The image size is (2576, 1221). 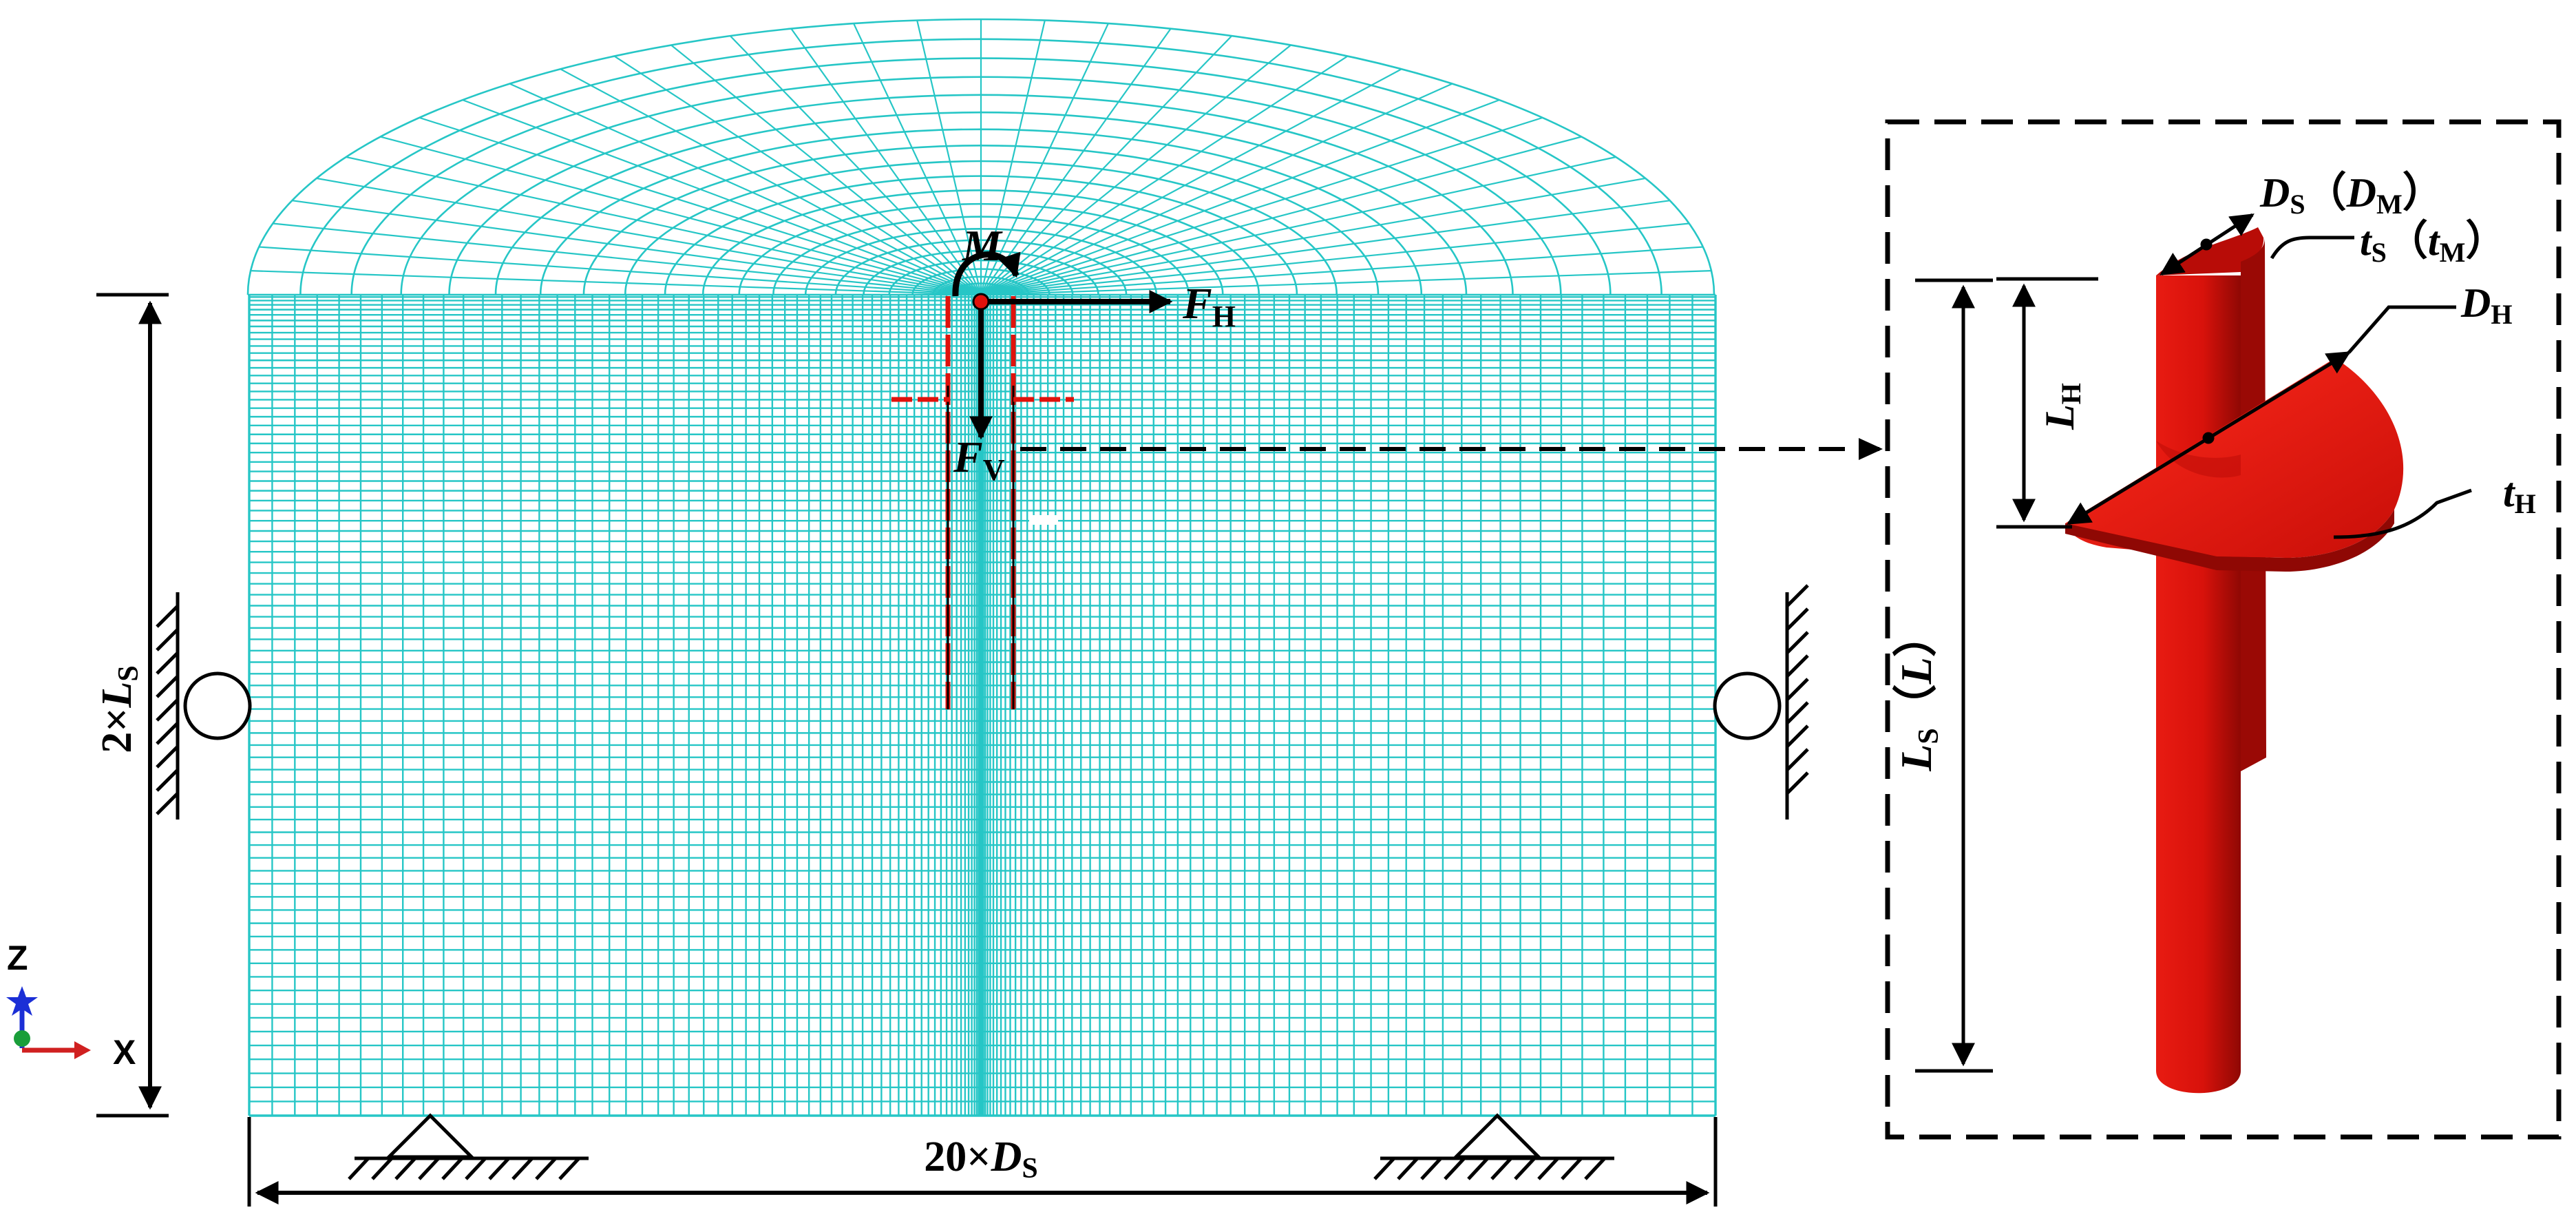 I want to click on soil-depth-label: 2×LS, so click(x=120, y=709).